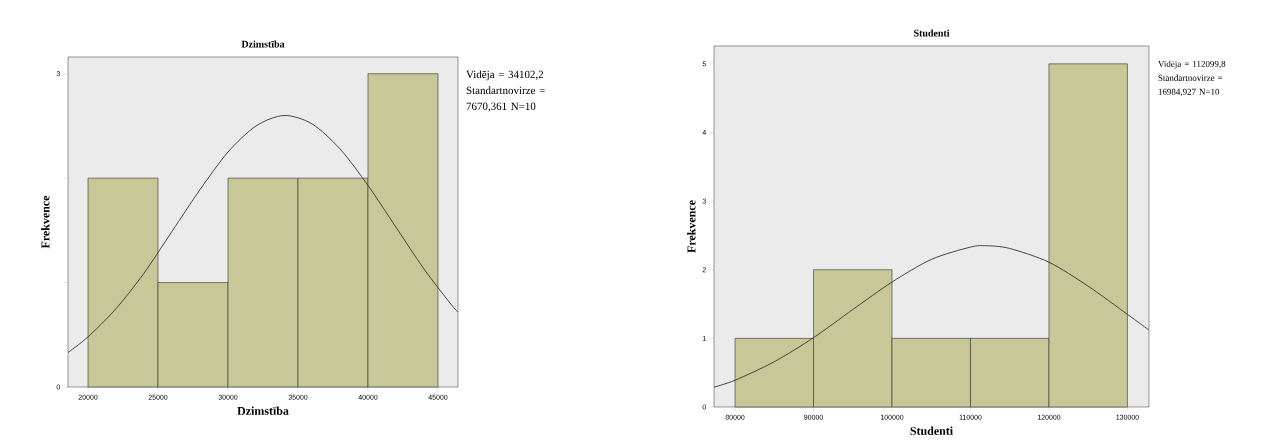  What do you see at coordinates (505, 75) in the screenshot?
I see `text: Vidēja = 34102,2` at bounding box center [505, 75].